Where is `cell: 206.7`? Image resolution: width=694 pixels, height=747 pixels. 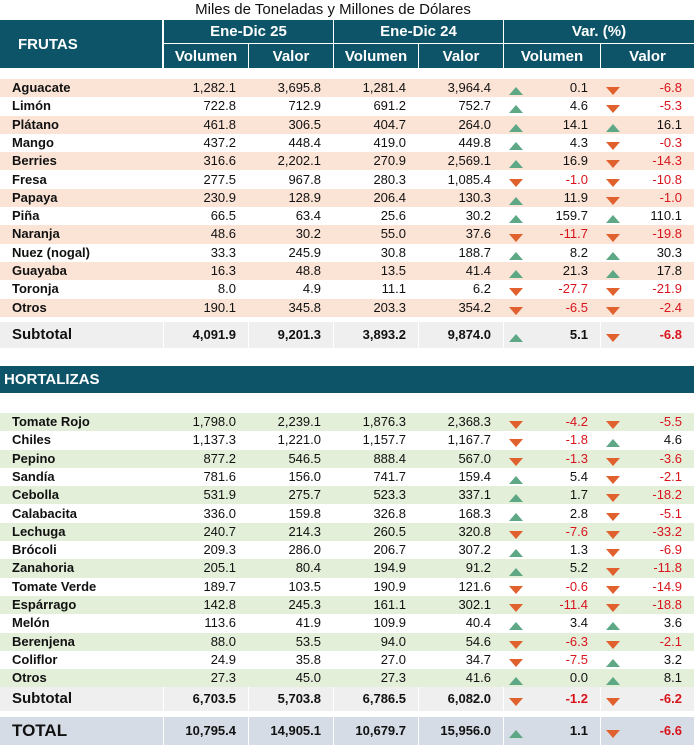 cell: 206.7 is located at coordinates (389, 550).